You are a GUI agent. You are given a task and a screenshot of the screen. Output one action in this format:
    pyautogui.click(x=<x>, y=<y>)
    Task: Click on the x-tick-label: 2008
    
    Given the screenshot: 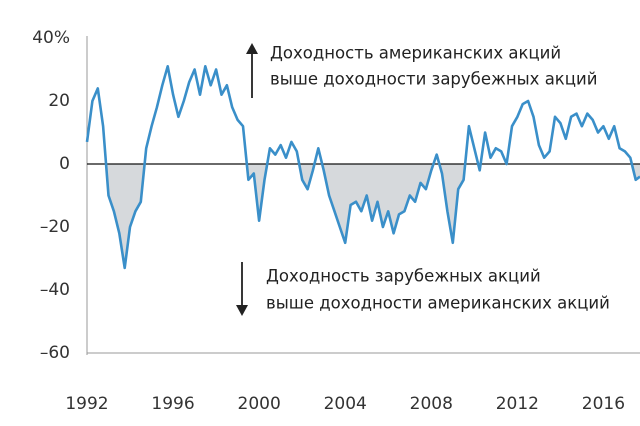 What is the action you would take?
    pyautogui.click(x=431, y=404)
    